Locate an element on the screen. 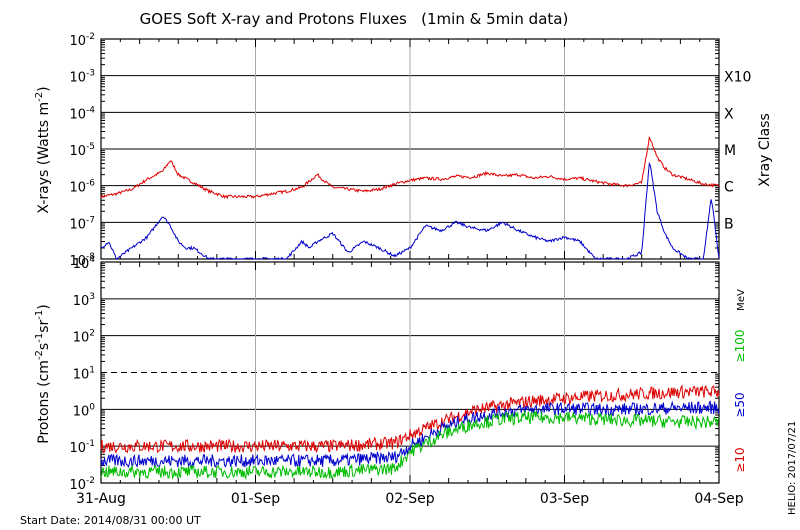 The width and height of the screenshot is (800, 530). xray-class-label: X10 is located at coordinates (737, 78).